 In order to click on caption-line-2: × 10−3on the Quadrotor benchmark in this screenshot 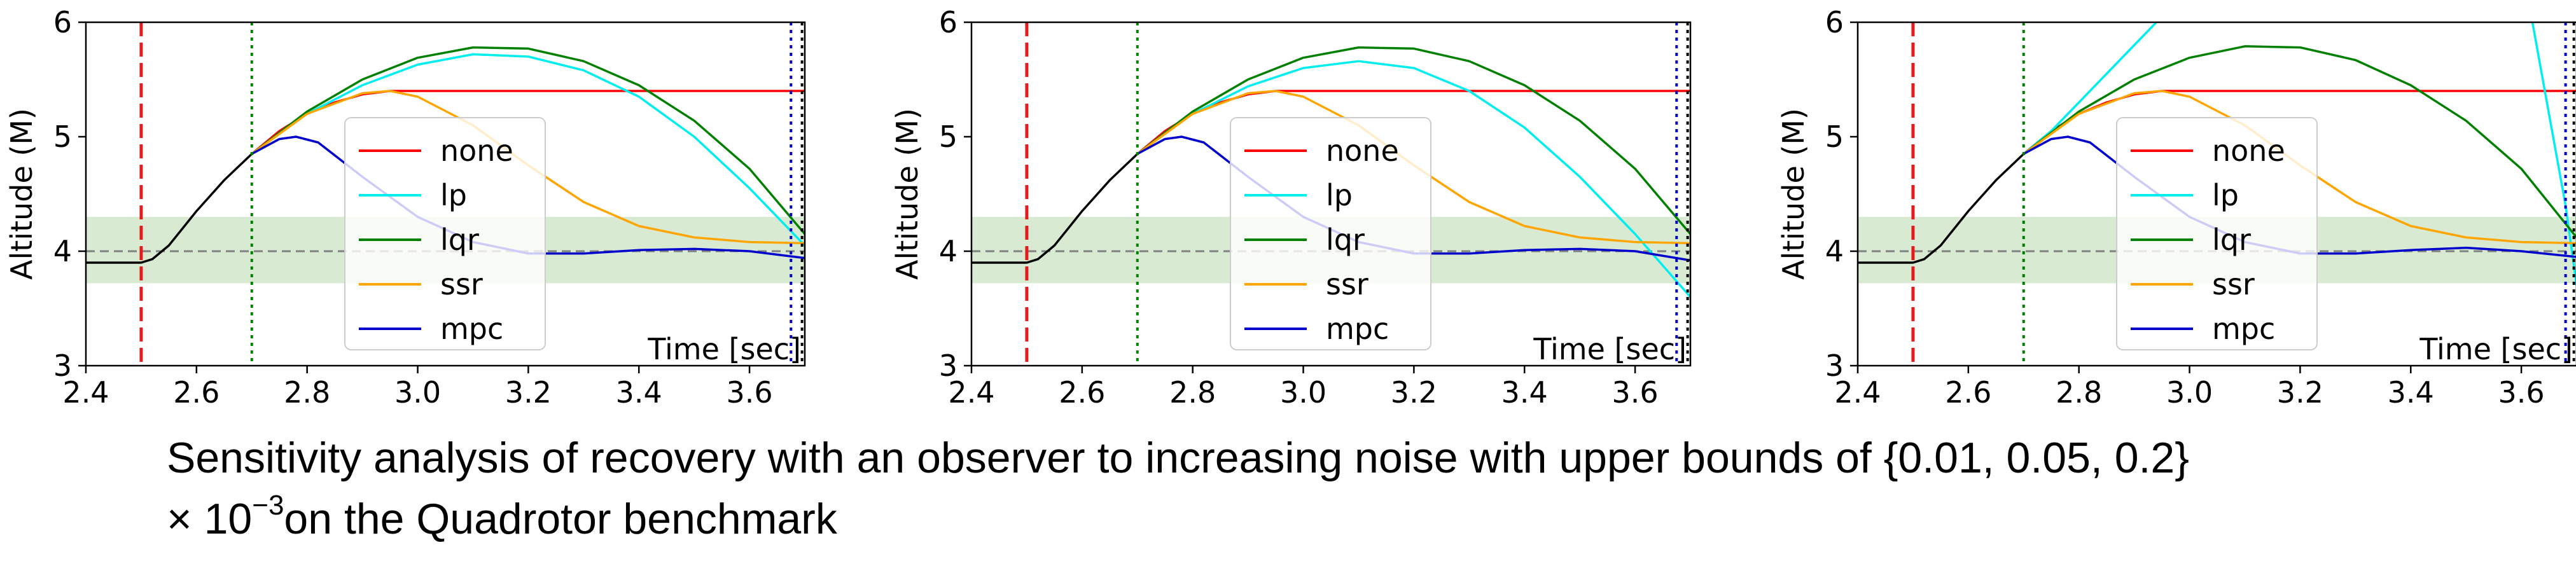, I will do `click(1344, 518)`.